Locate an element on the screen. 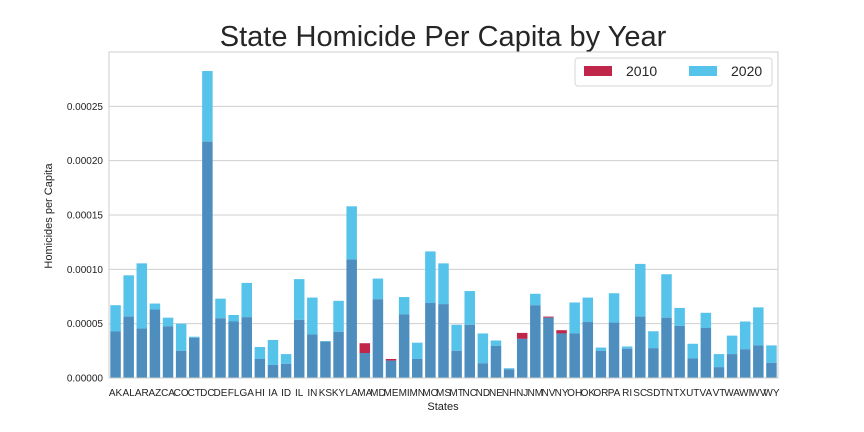 This screenshot has width=864, height=432. x-tick-label: ND is located at coordinates (483, 393).